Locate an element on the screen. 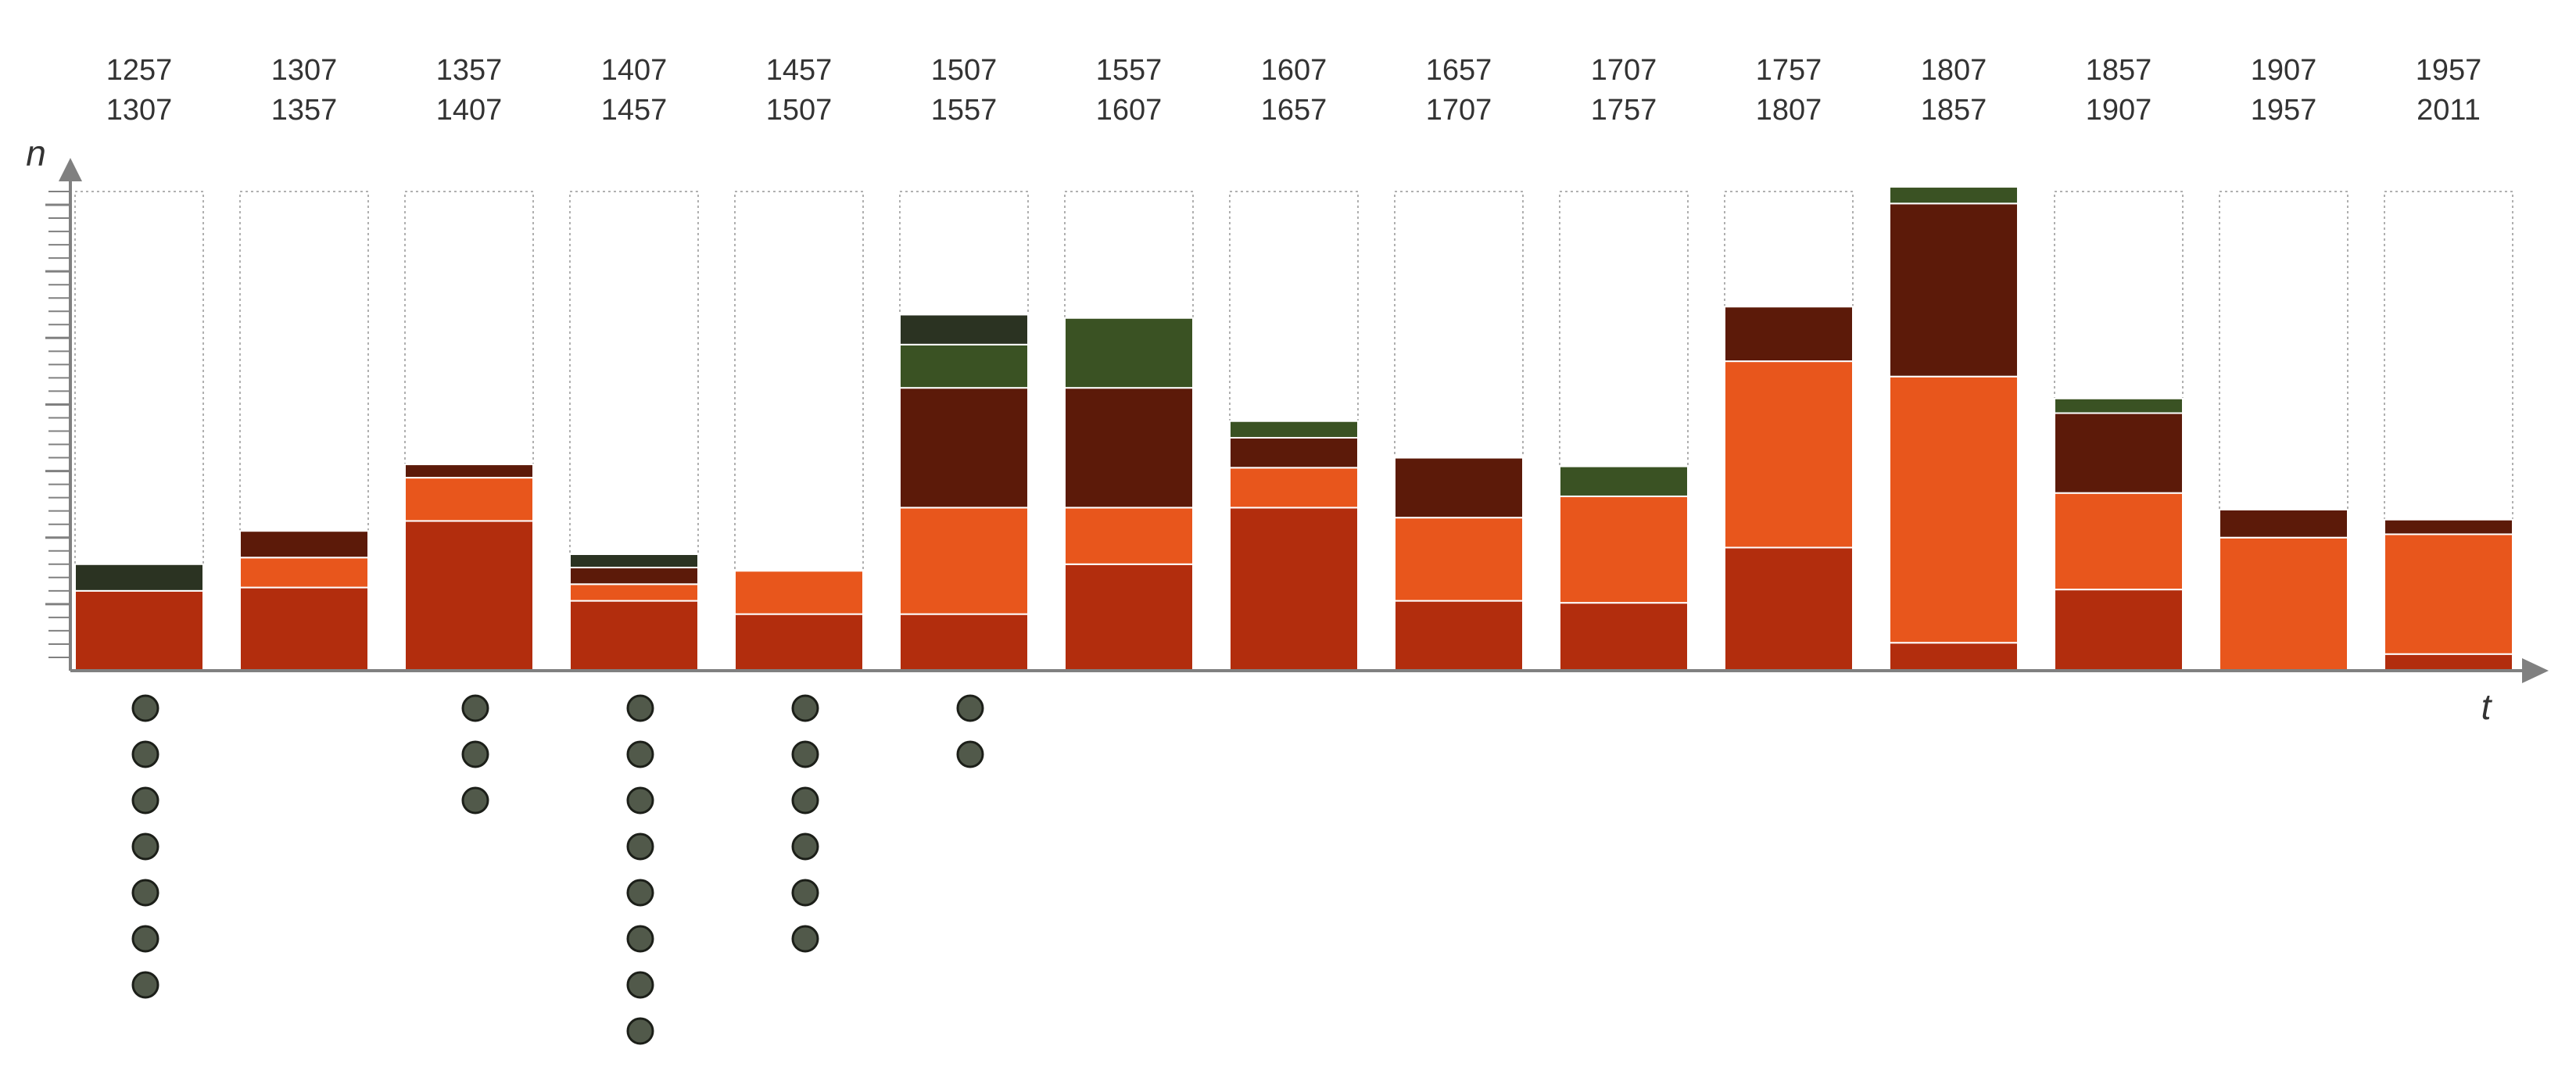 This screenshot has height=1067, width=2576. category-end-label: 1407 is located at coordinates (469, 111).